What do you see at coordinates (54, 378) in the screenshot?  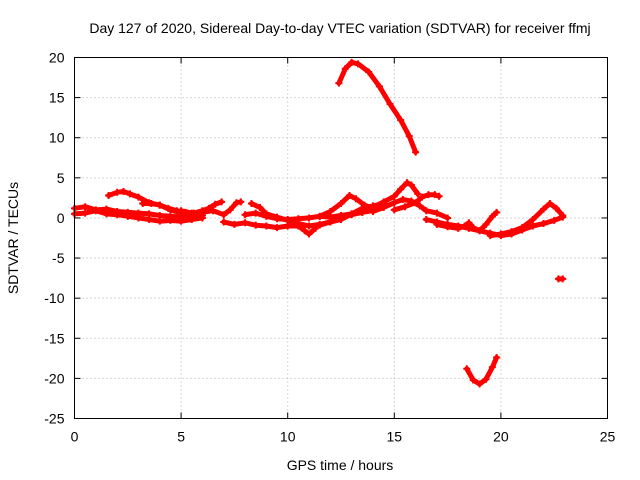 I see `y-tick-label: -20` at bounding box center [54, 378].